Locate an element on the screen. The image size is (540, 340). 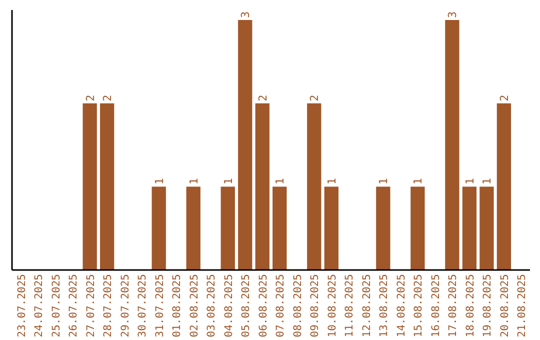
x-tick-label: 06.08.2025 is located at coordinates (263, 306).